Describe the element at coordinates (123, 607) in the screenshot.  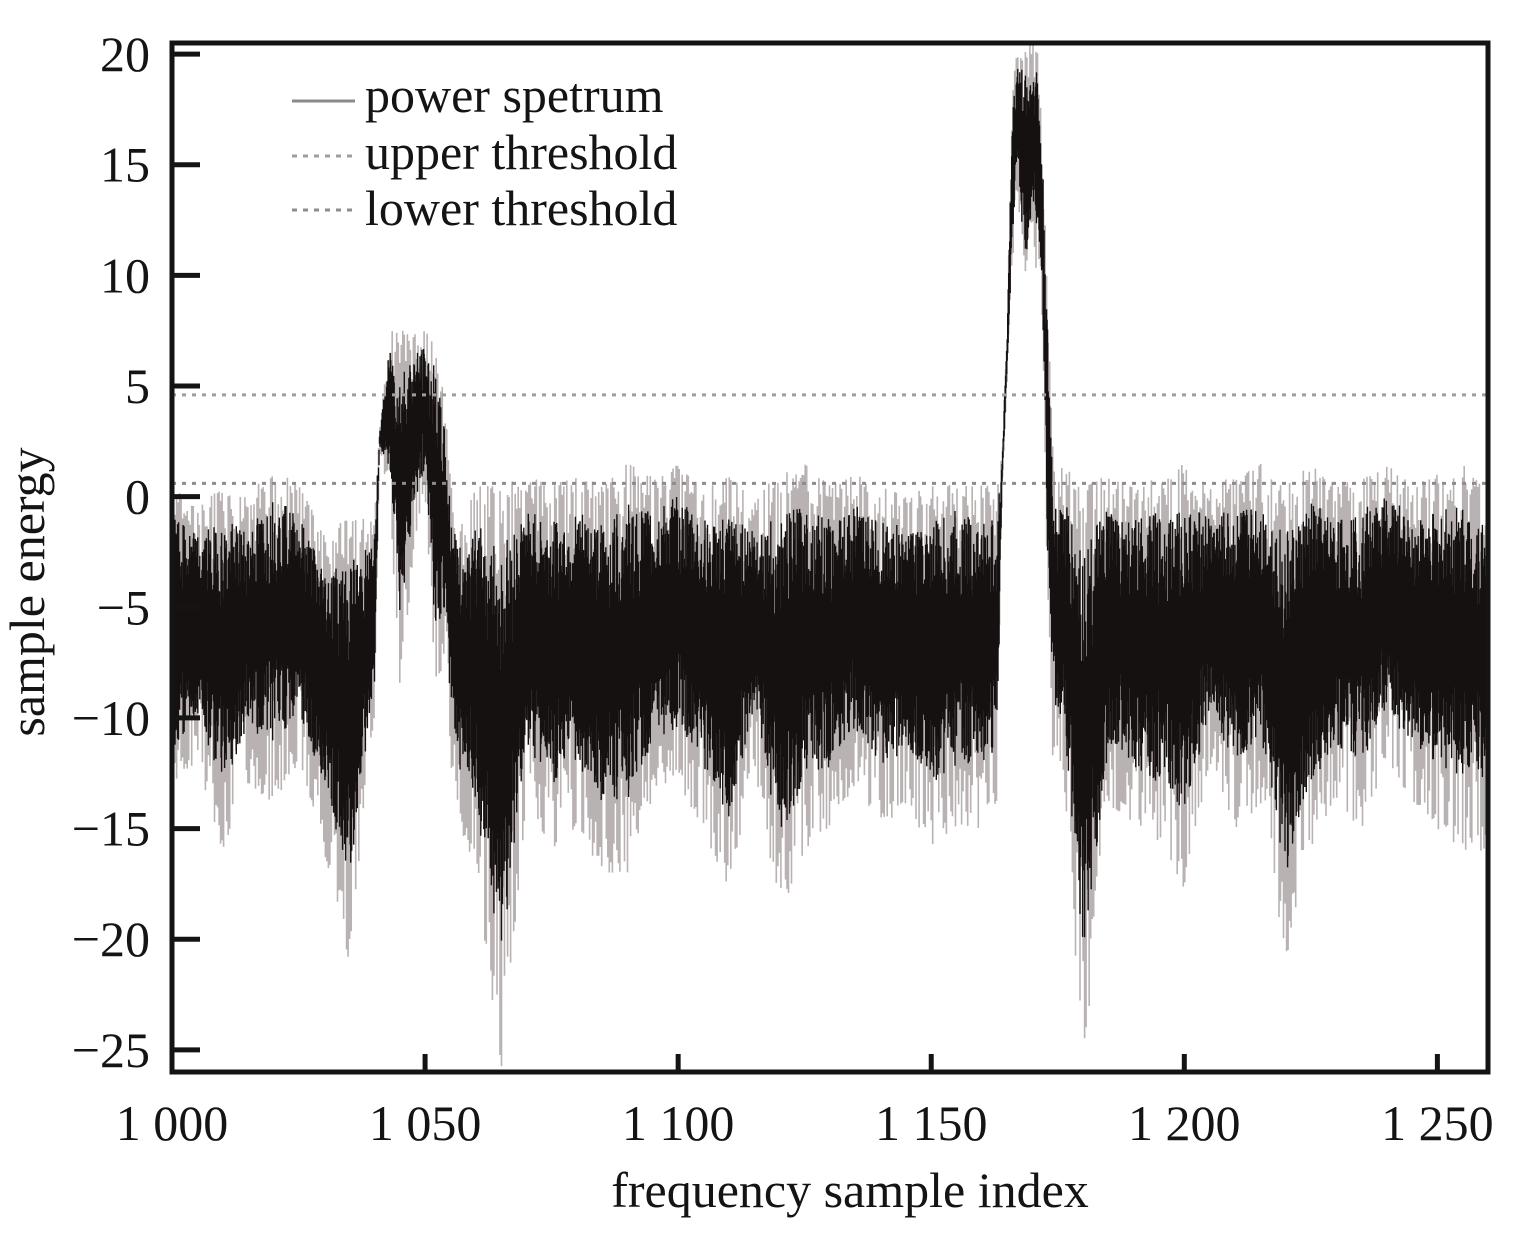
I see `y-tick-label: −5` at that location.